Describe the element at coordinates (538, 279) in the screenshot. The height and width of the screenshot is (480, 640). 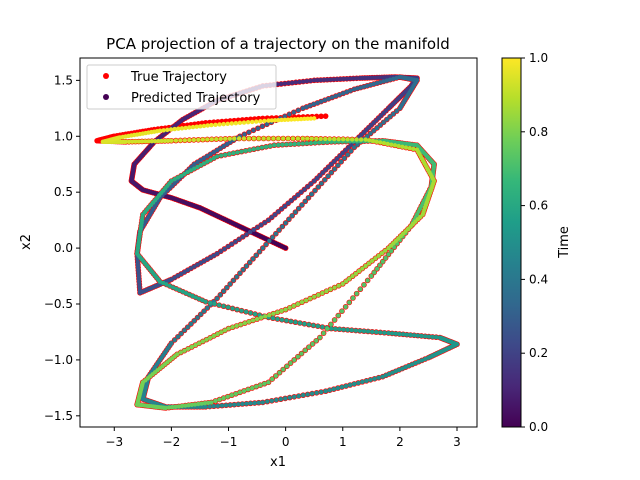
I see `colorbar-tick-label: 0.4` at that location.